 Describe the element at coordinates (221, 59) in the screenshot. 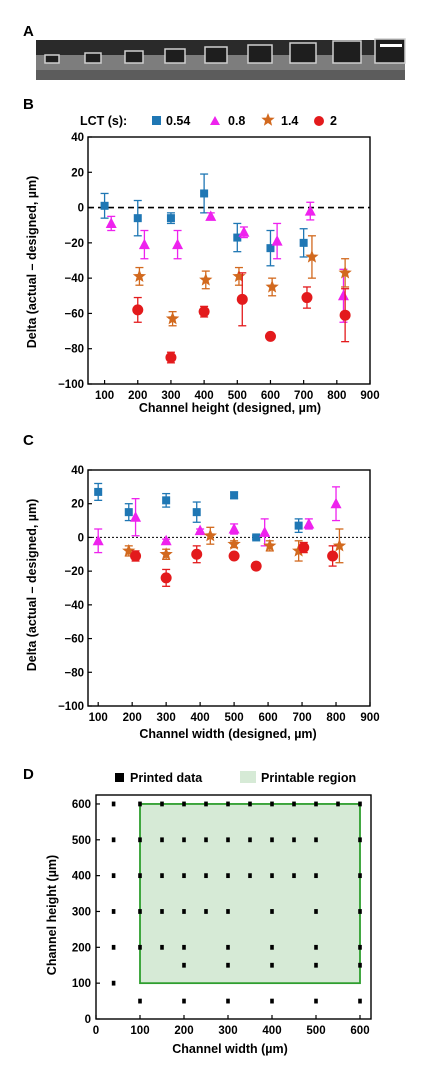

I see `channel-photo` at that location.